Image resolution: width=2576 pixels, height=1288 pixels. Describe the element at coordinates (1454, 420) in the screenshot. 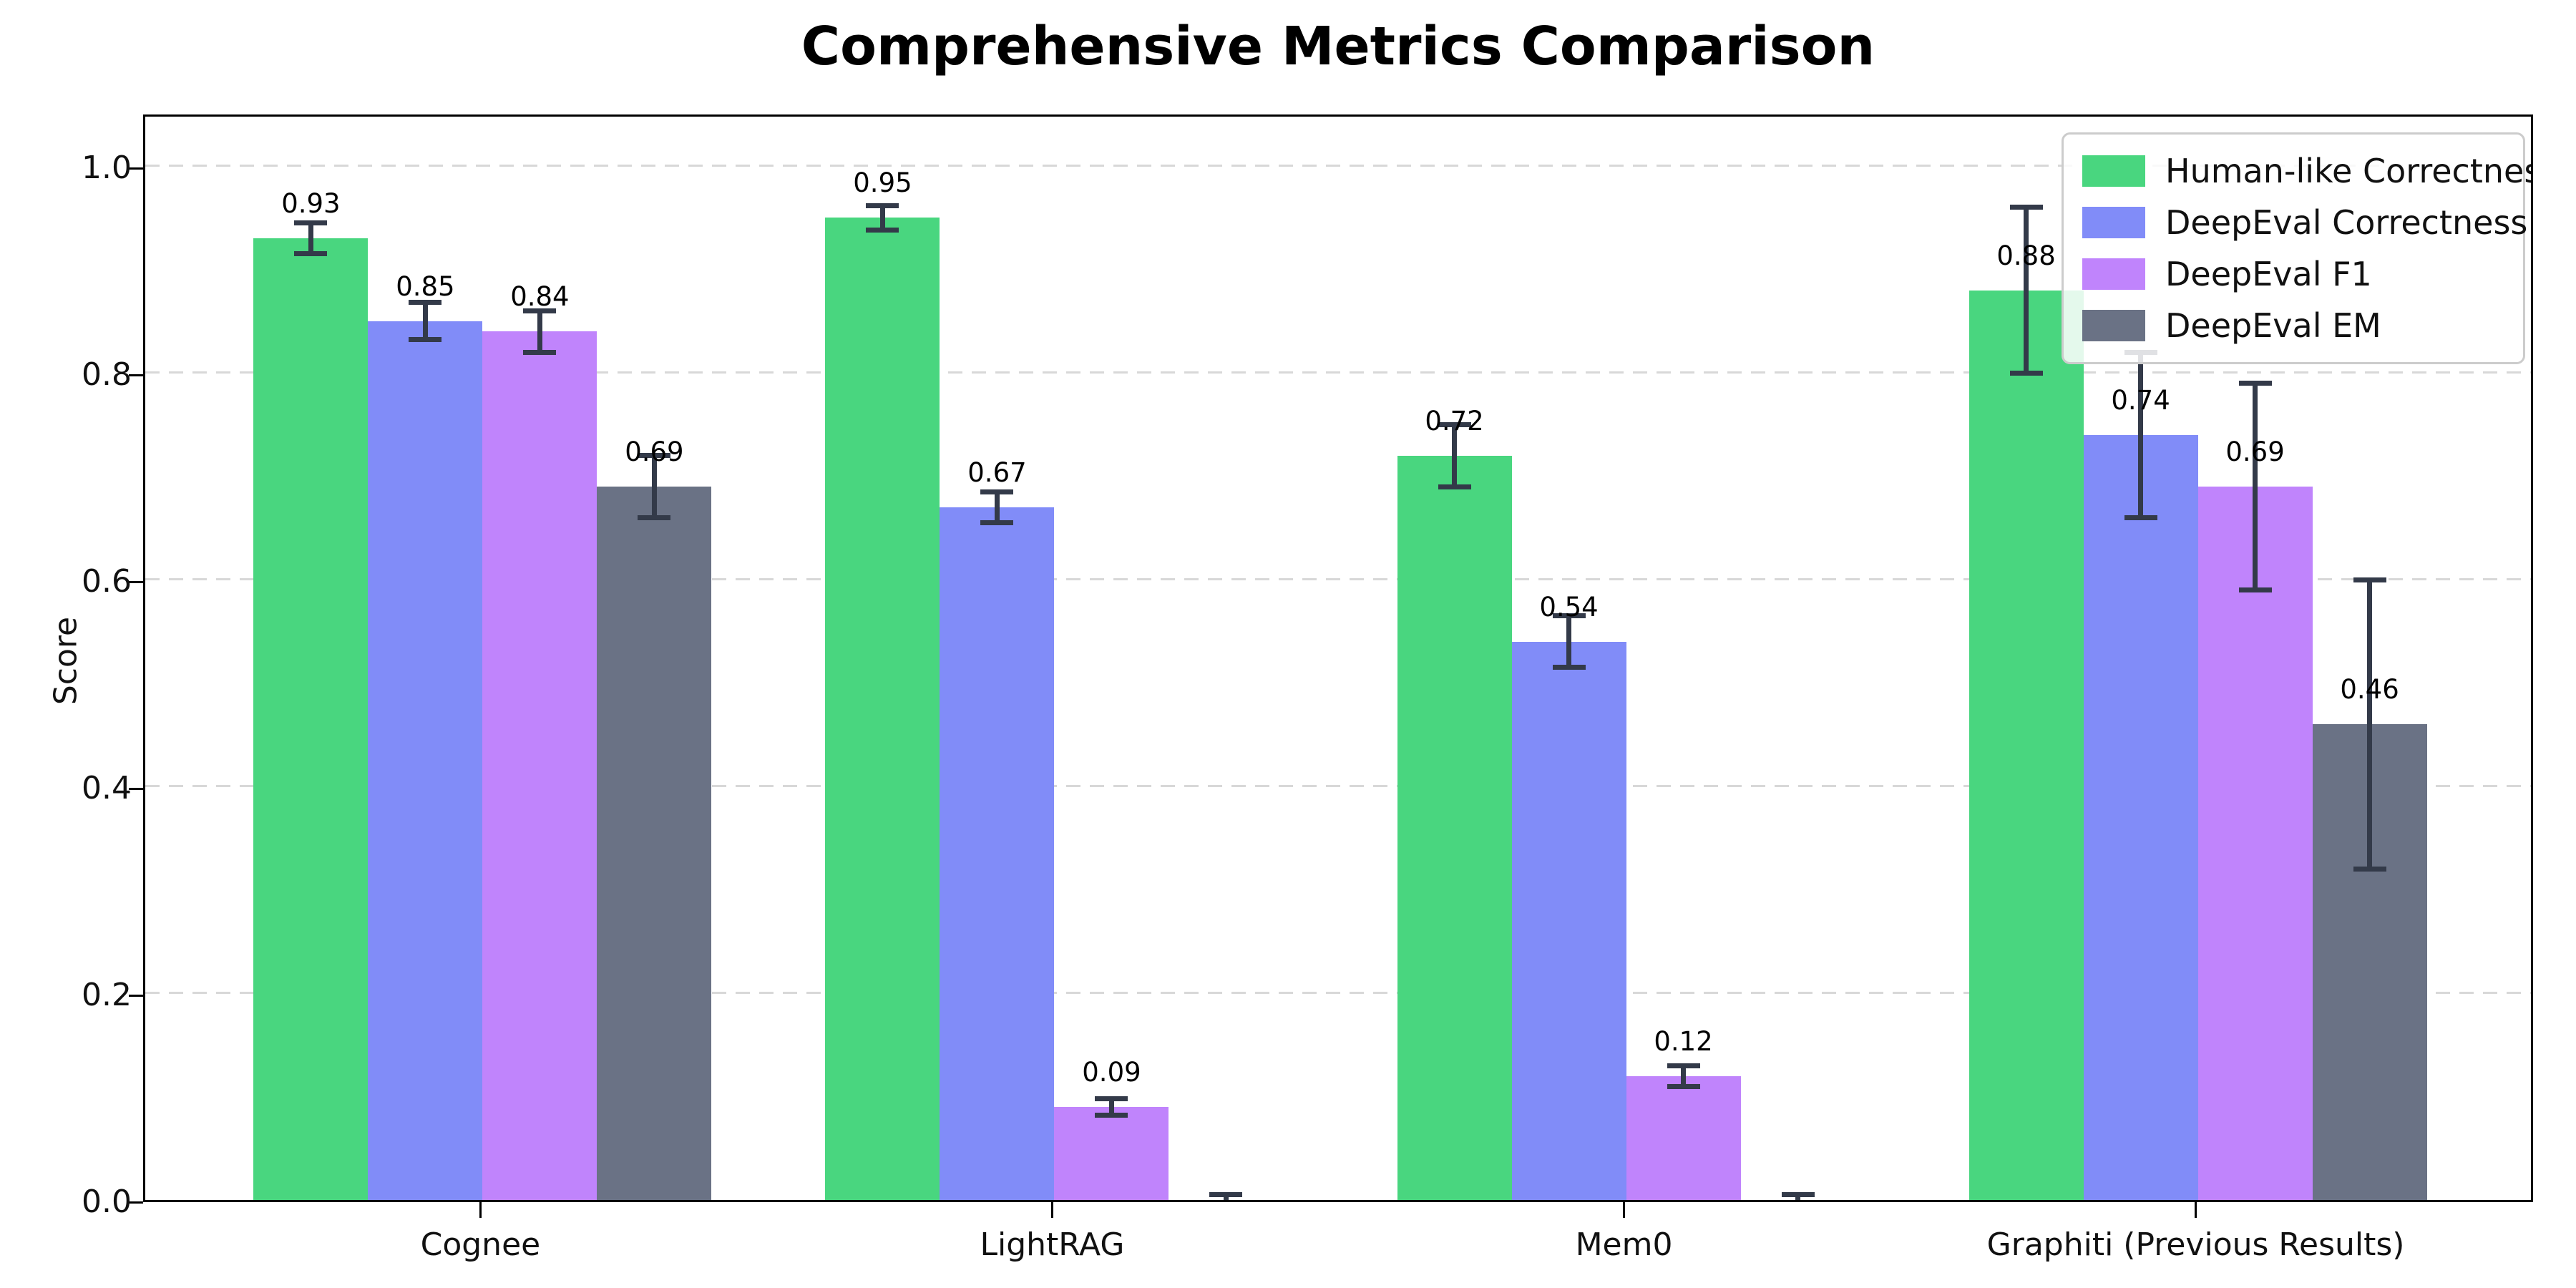

I see `bar-value-label: 0.72` at that location.